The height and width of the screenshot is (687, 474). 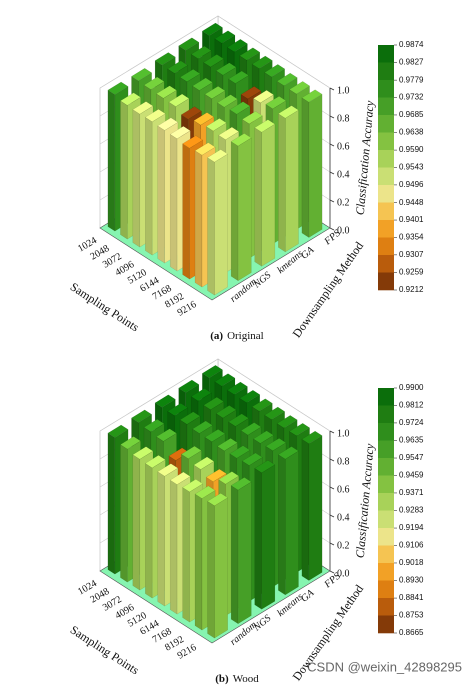 I want to click on colorbar-tick-label: 0.9401, so click(x=411, y=219).